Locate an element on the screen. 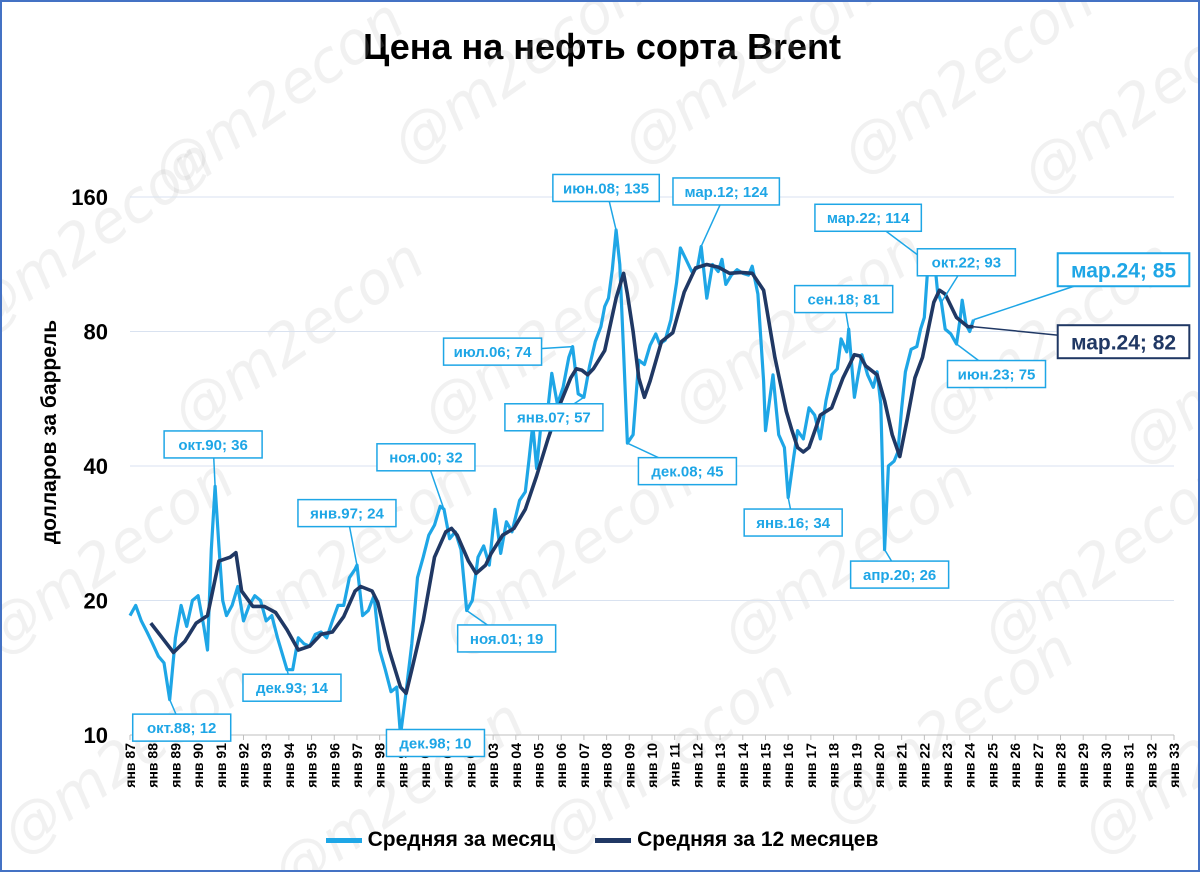  legend-item-annual: Средняя за 12 месяцев is located at coordinates (736, 840).